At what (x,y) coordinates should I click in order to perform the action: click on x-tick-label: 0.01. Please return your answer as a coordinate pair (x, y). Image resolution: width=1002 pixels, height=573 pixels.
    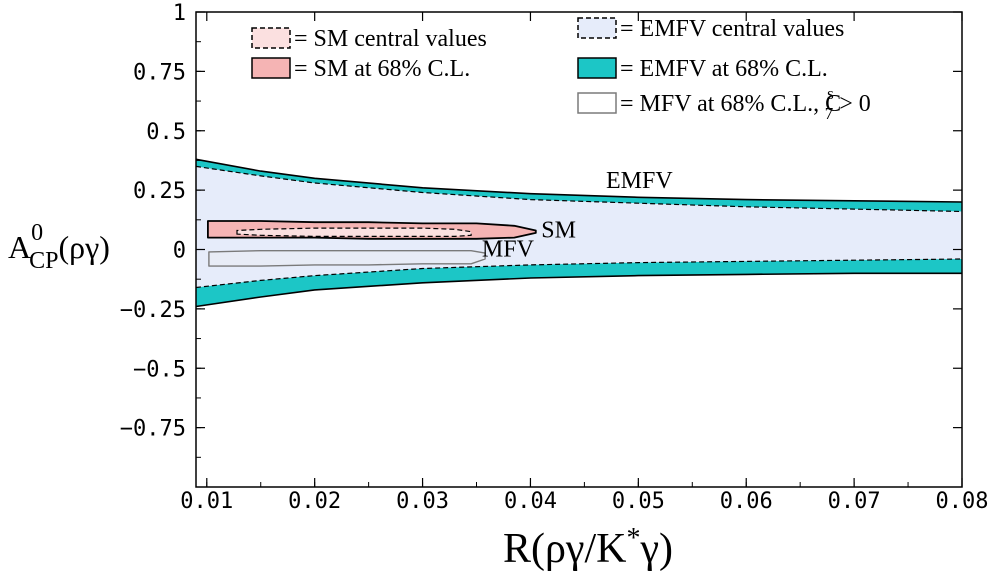
    Looking at the image, I should click on (206, 501).